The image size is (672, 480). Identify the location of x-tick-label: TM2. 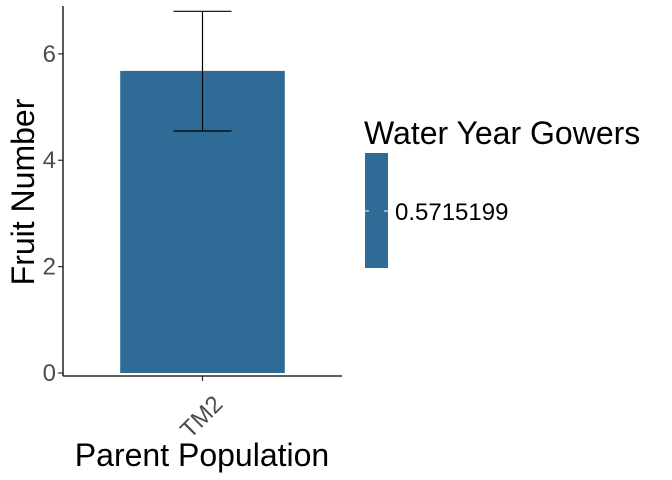
(201, 417).